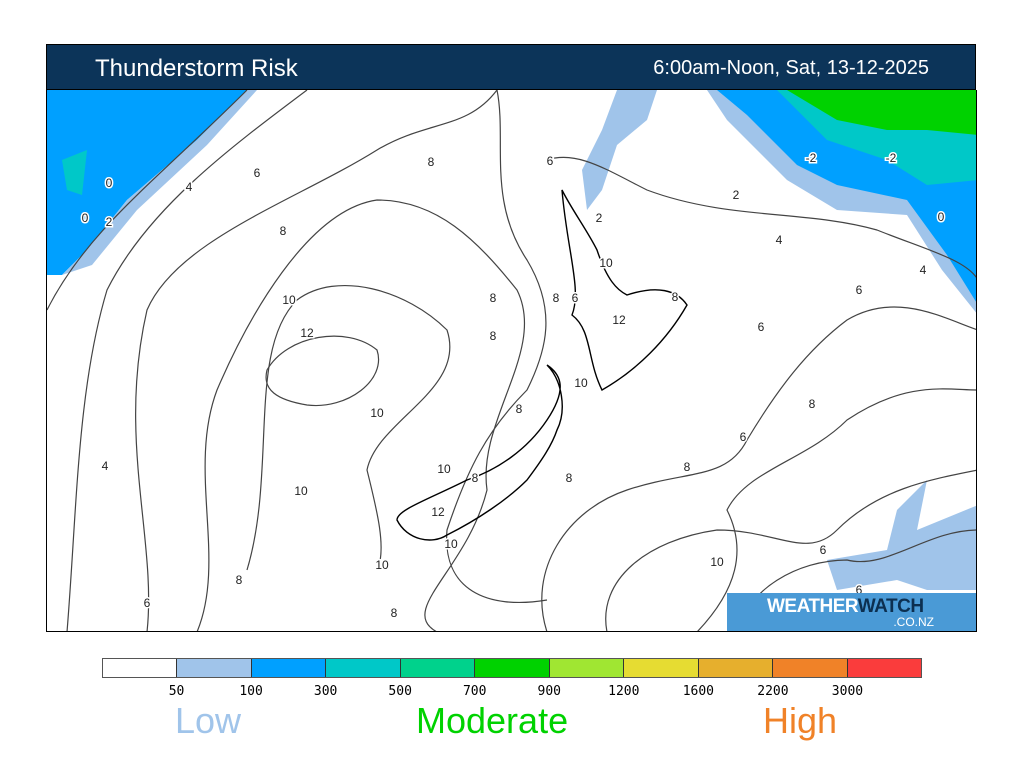  Describe the element at coordinates (159, 182) in the screenshot. I see `risk-area-northwest-light` at that location.